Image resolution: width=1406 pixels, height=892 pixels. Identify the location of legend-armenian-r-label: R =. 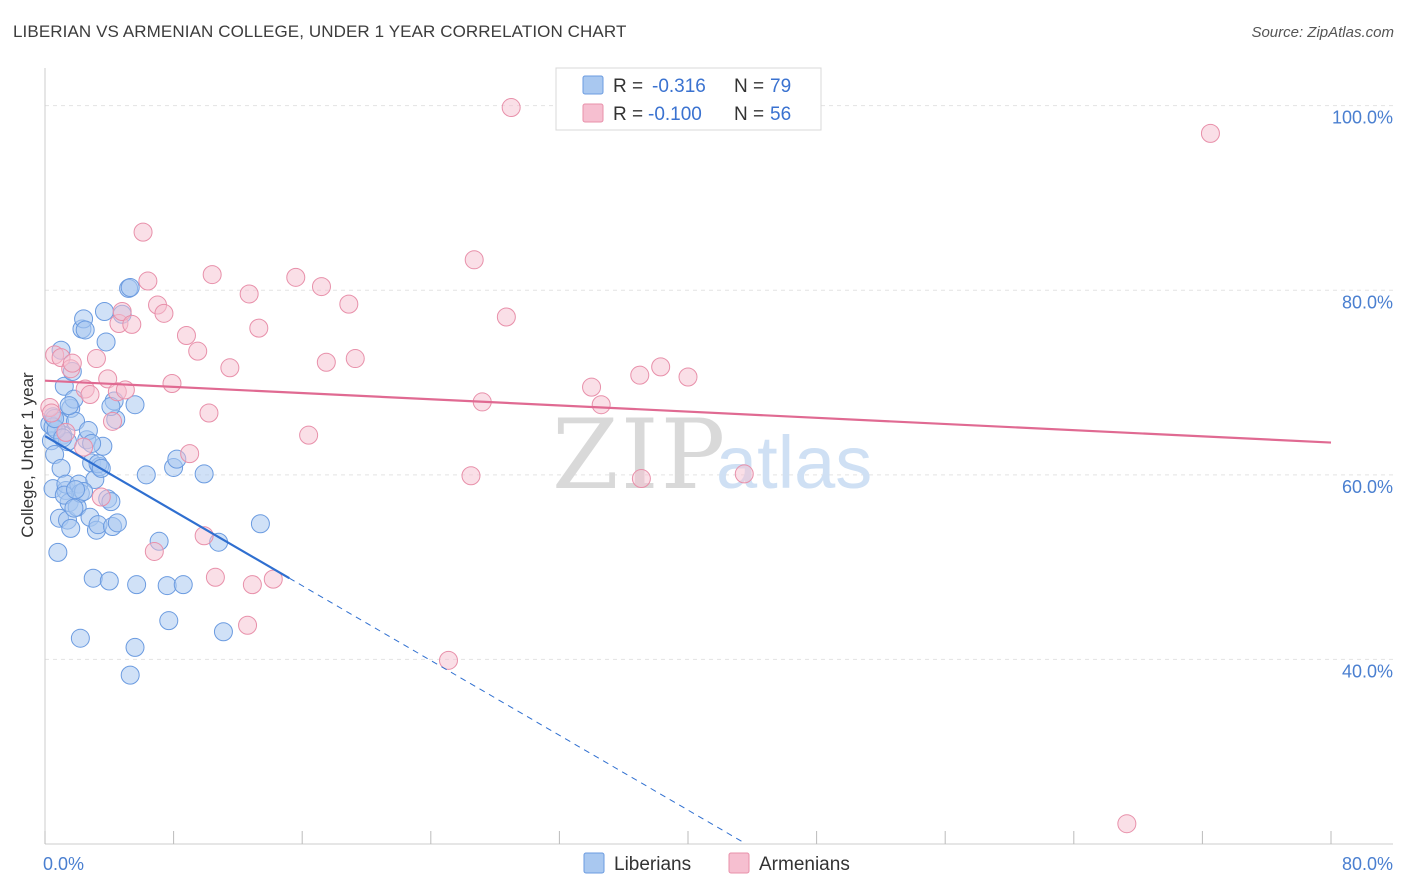
(628, 114).